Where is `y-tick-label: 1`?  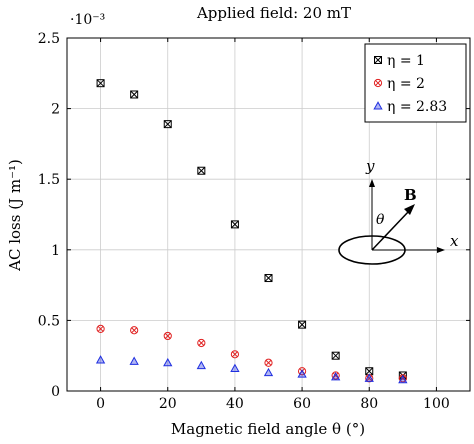 y-tick-label: 1 is located at coordinates (55, 251).